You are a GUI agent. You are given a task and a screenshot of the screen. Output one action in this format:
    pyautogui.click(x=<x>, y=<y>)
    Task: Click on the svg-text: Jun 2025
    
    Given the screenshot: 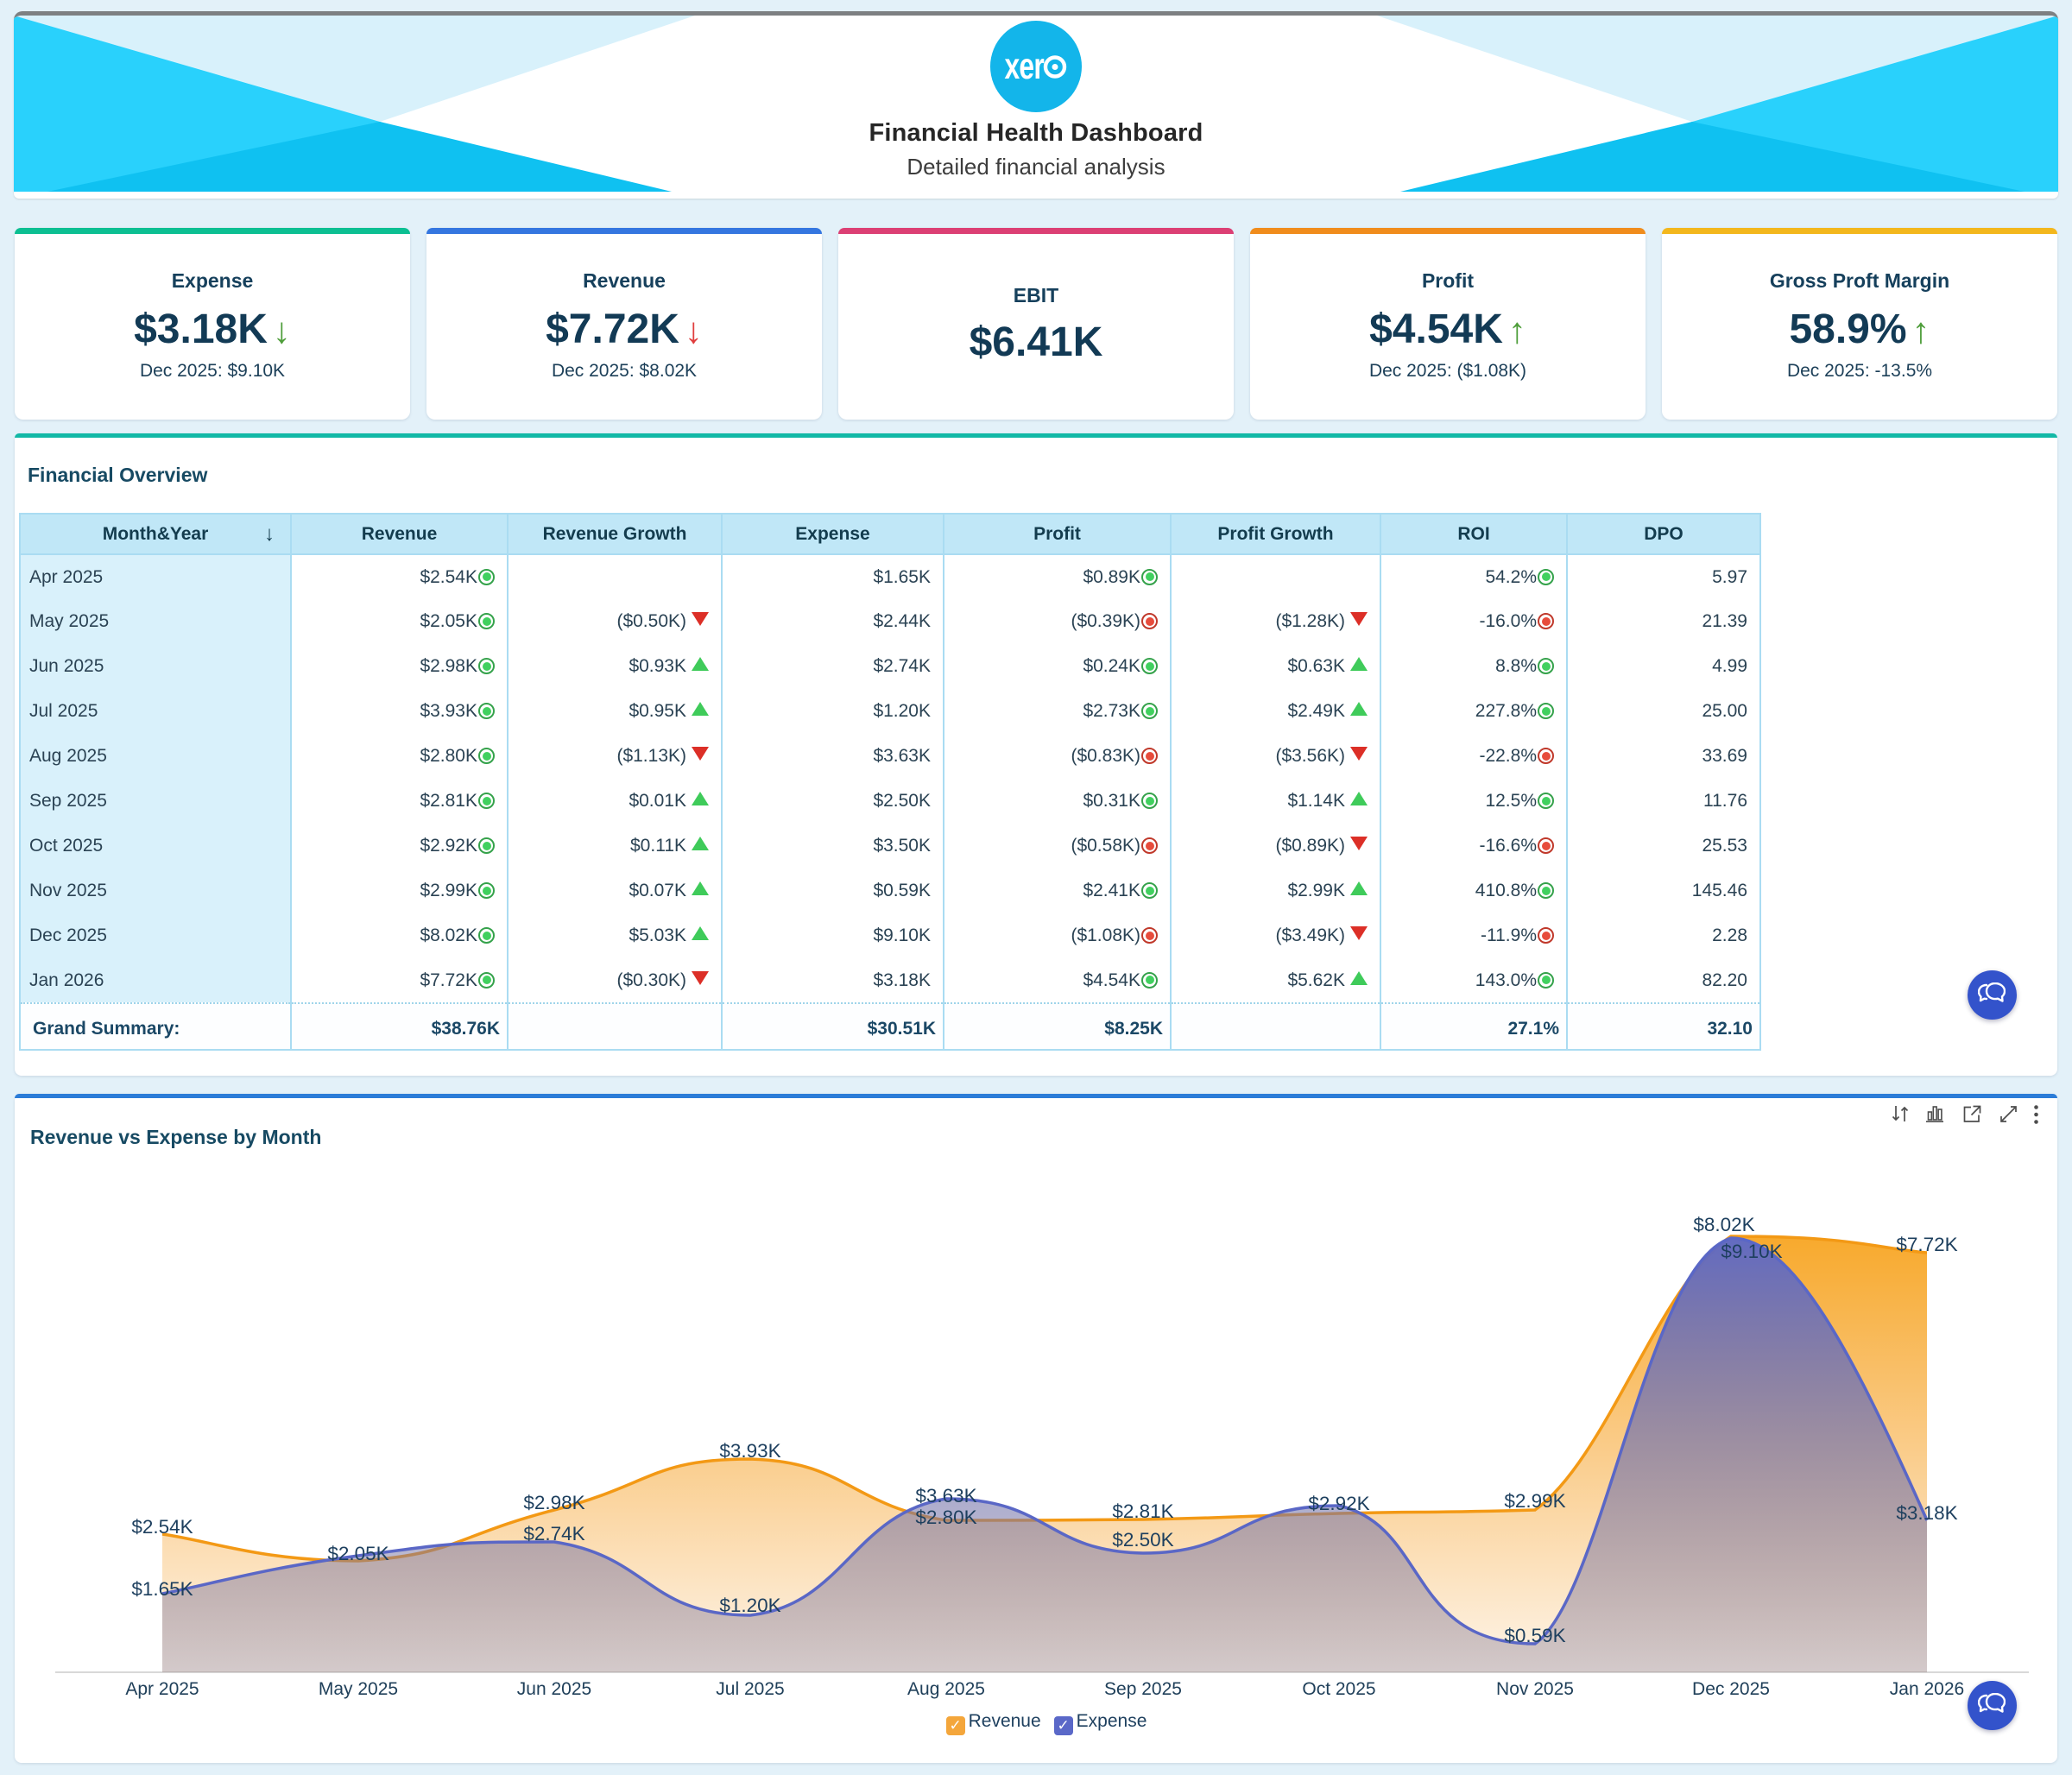 What is the action you would take?
    pyautogui.click(x=554, y=1689)
    